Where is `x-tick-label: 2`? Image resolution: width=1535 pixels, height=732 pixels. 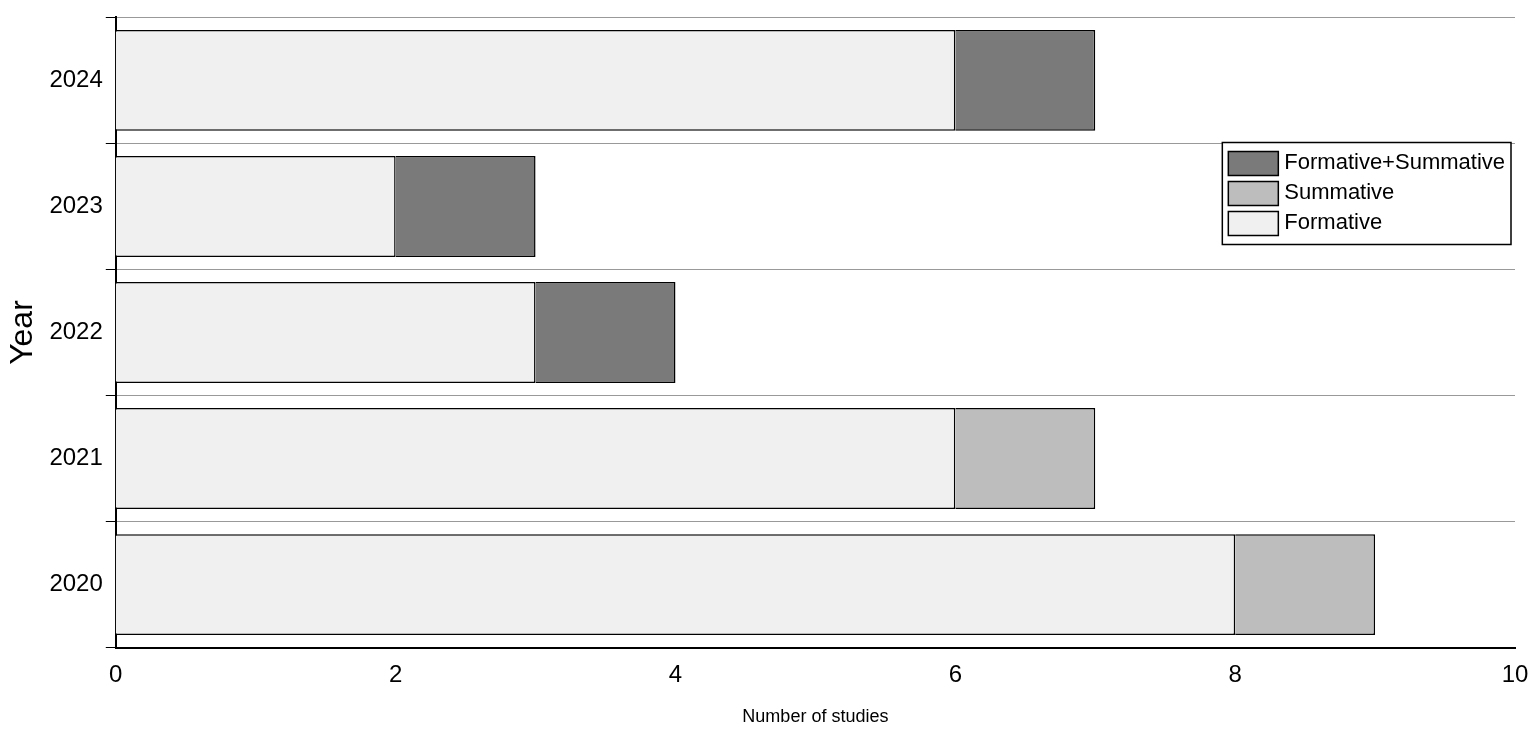
x-tick-label: 2 is located at coordinates (395, 673).